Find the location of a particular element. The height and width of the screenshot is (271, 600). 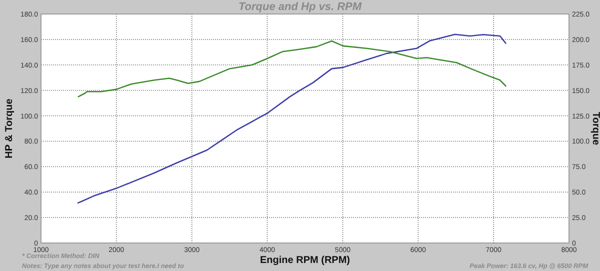

y-axis-title: HP & Torque is located at coordinates (9, 128).